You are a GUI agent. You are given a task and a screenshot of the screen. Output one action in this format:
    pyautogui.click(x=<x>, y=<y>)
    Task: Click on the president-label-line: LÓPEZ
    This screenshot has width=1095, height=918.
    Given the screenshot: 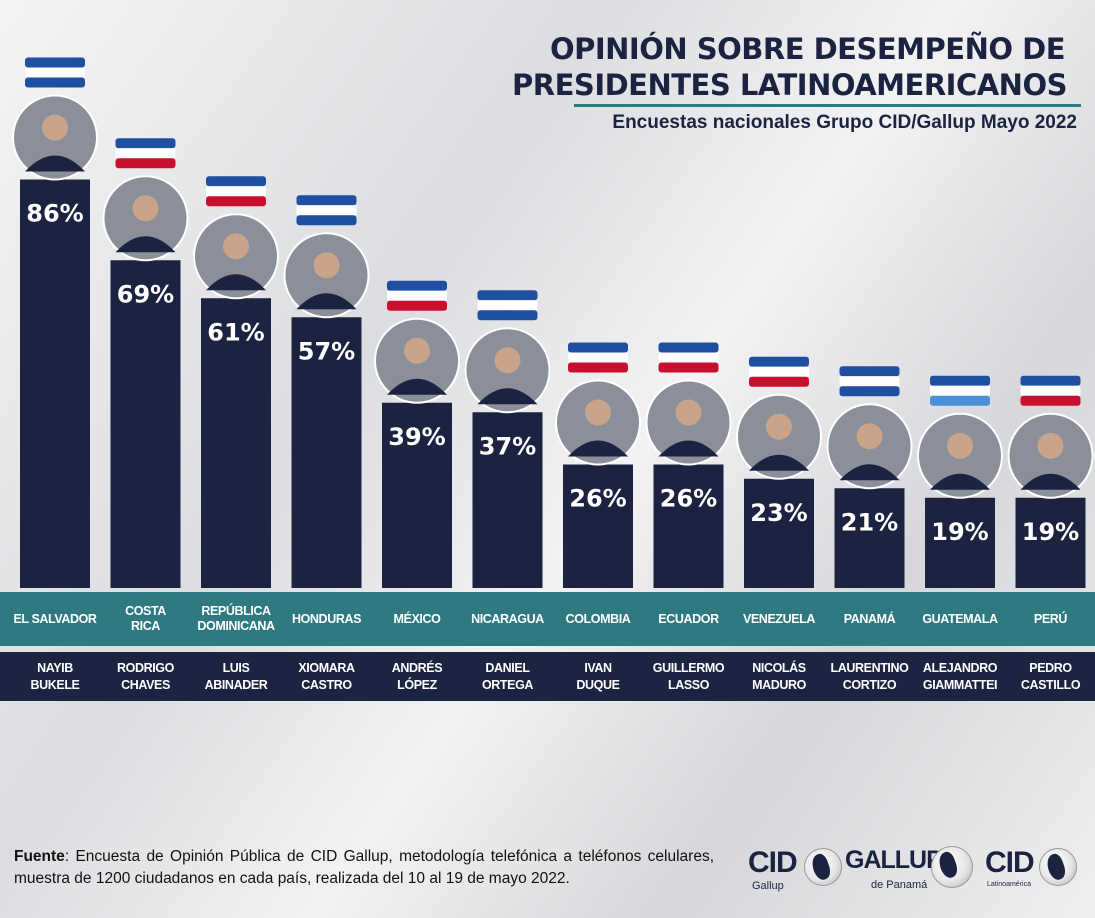 What is the action you would take?
    pyautogui.click(x=417, y=685)
    